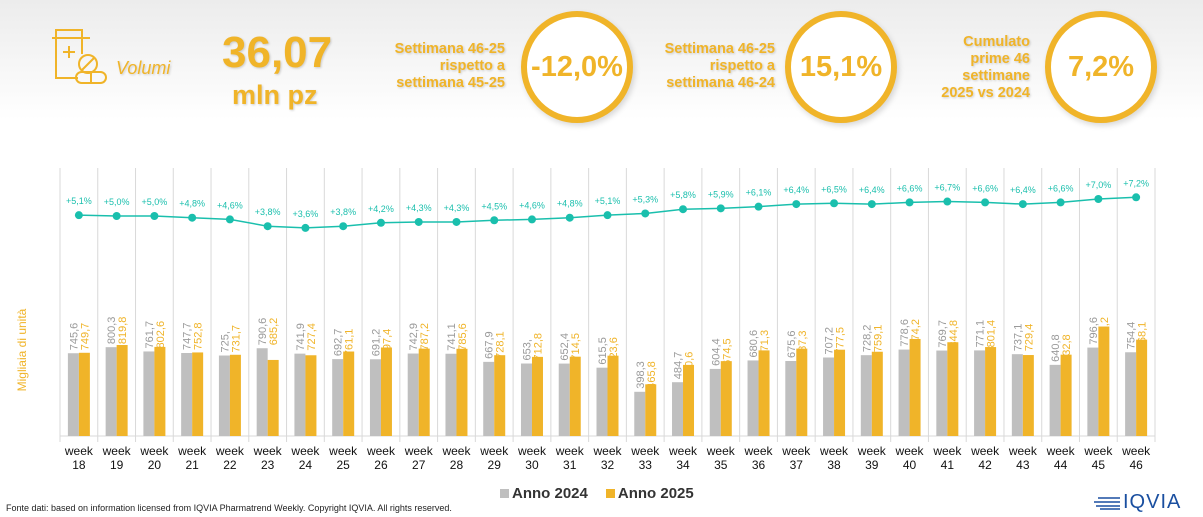 The width and height of the screenshot is (1203, 517). What do you see at coordinates (495, 465) in the screenshot?
I see `x-tick-label: 29` at bounding box center [495, 465].